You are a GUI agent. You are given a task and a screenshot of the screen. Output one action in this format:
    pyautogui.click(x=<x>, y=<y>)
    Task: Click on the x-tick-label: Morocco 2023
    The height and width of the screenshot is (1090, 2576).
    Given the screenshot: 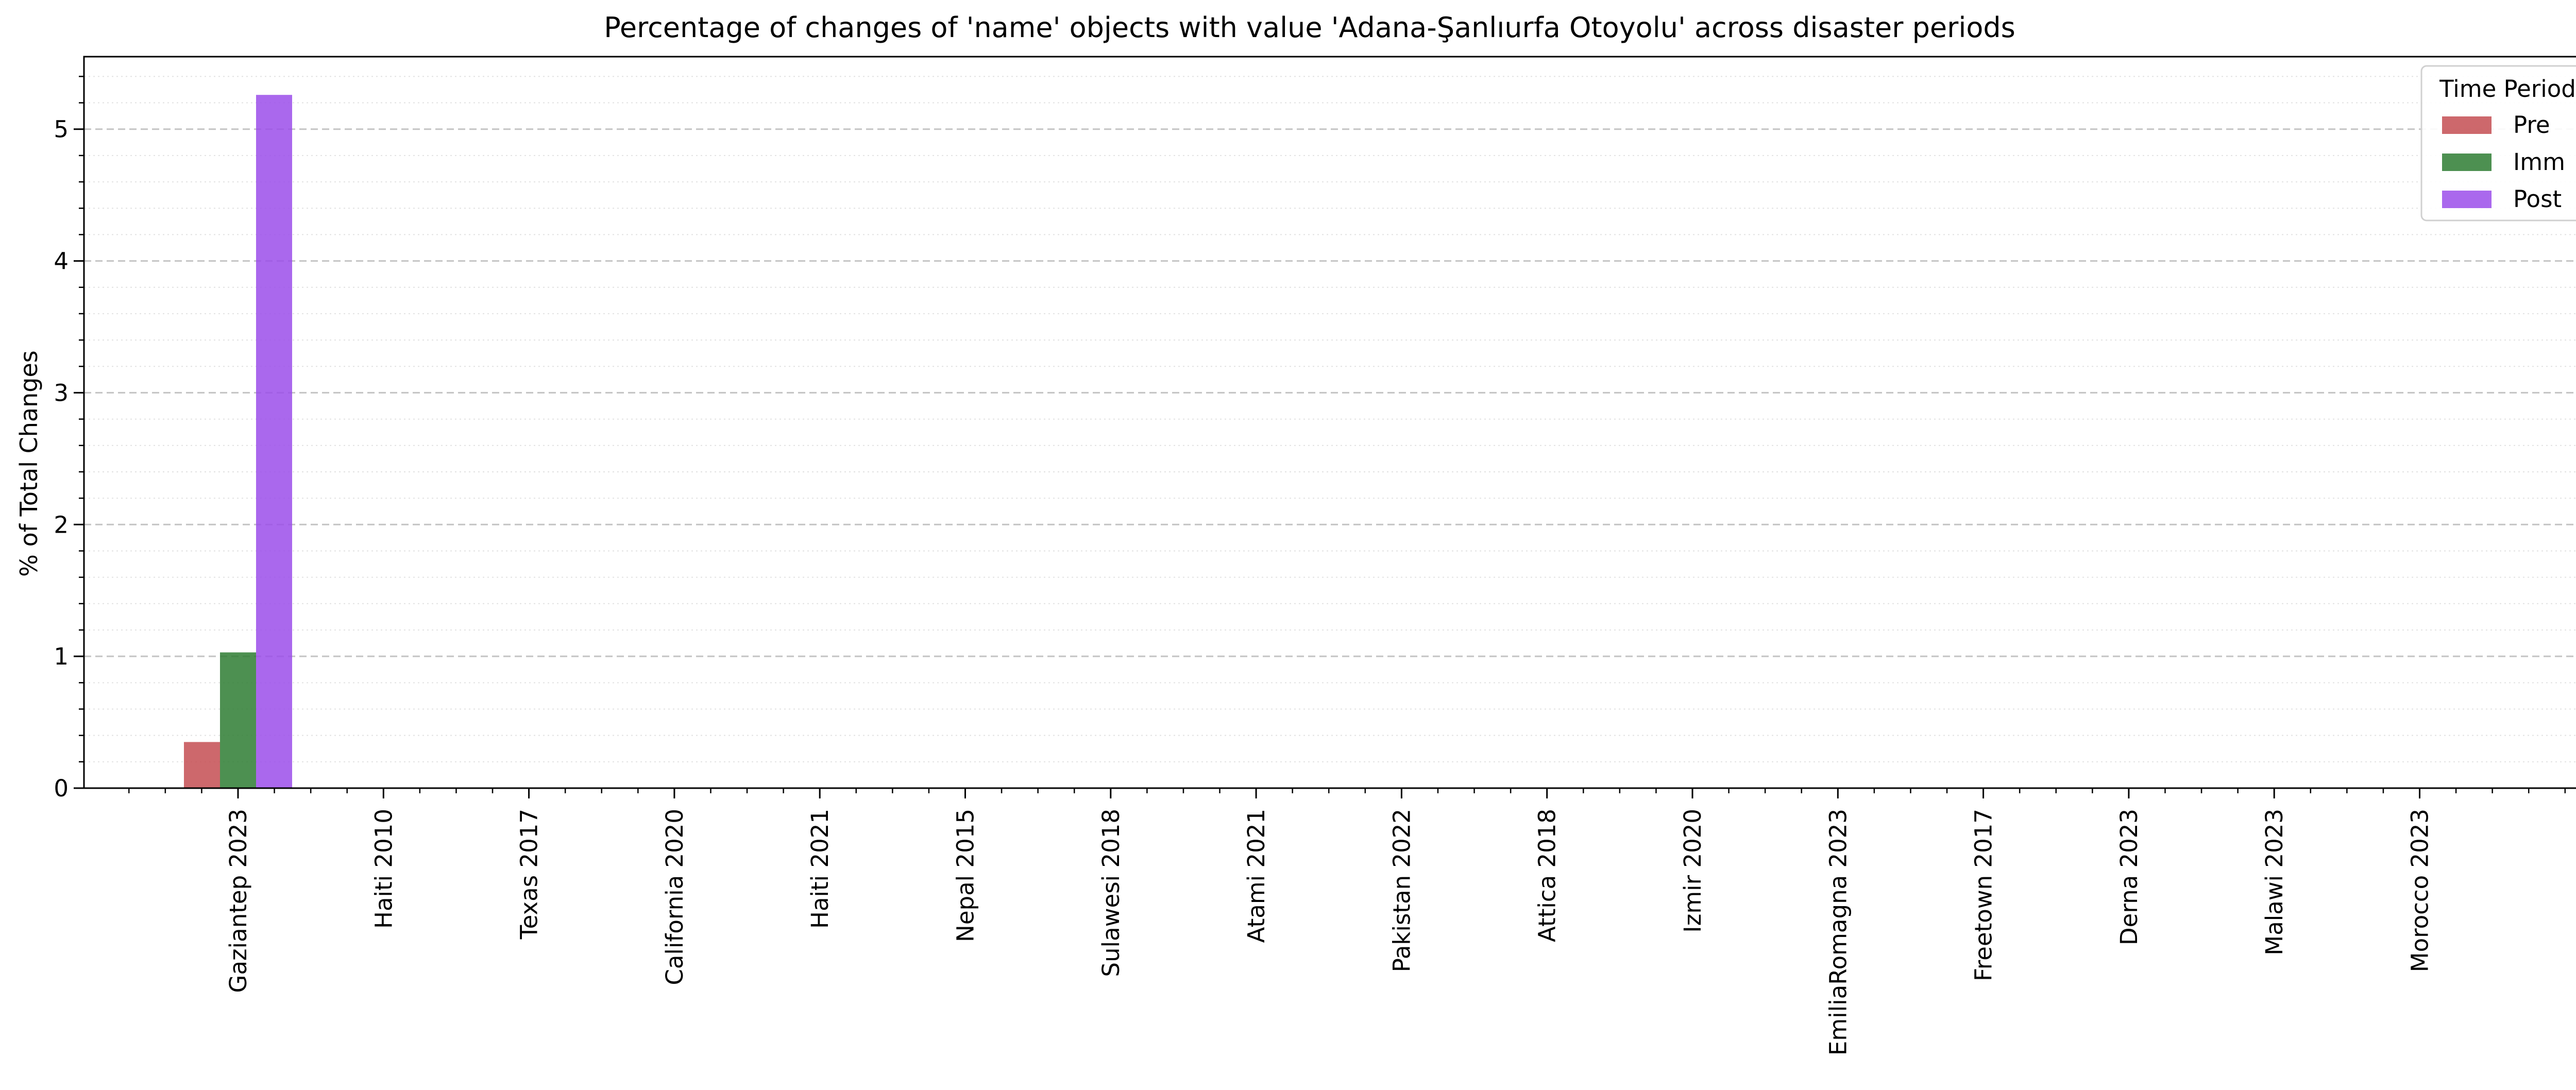 What is the action you would take?
    pyautogui.click(x=2420, y=891)
    